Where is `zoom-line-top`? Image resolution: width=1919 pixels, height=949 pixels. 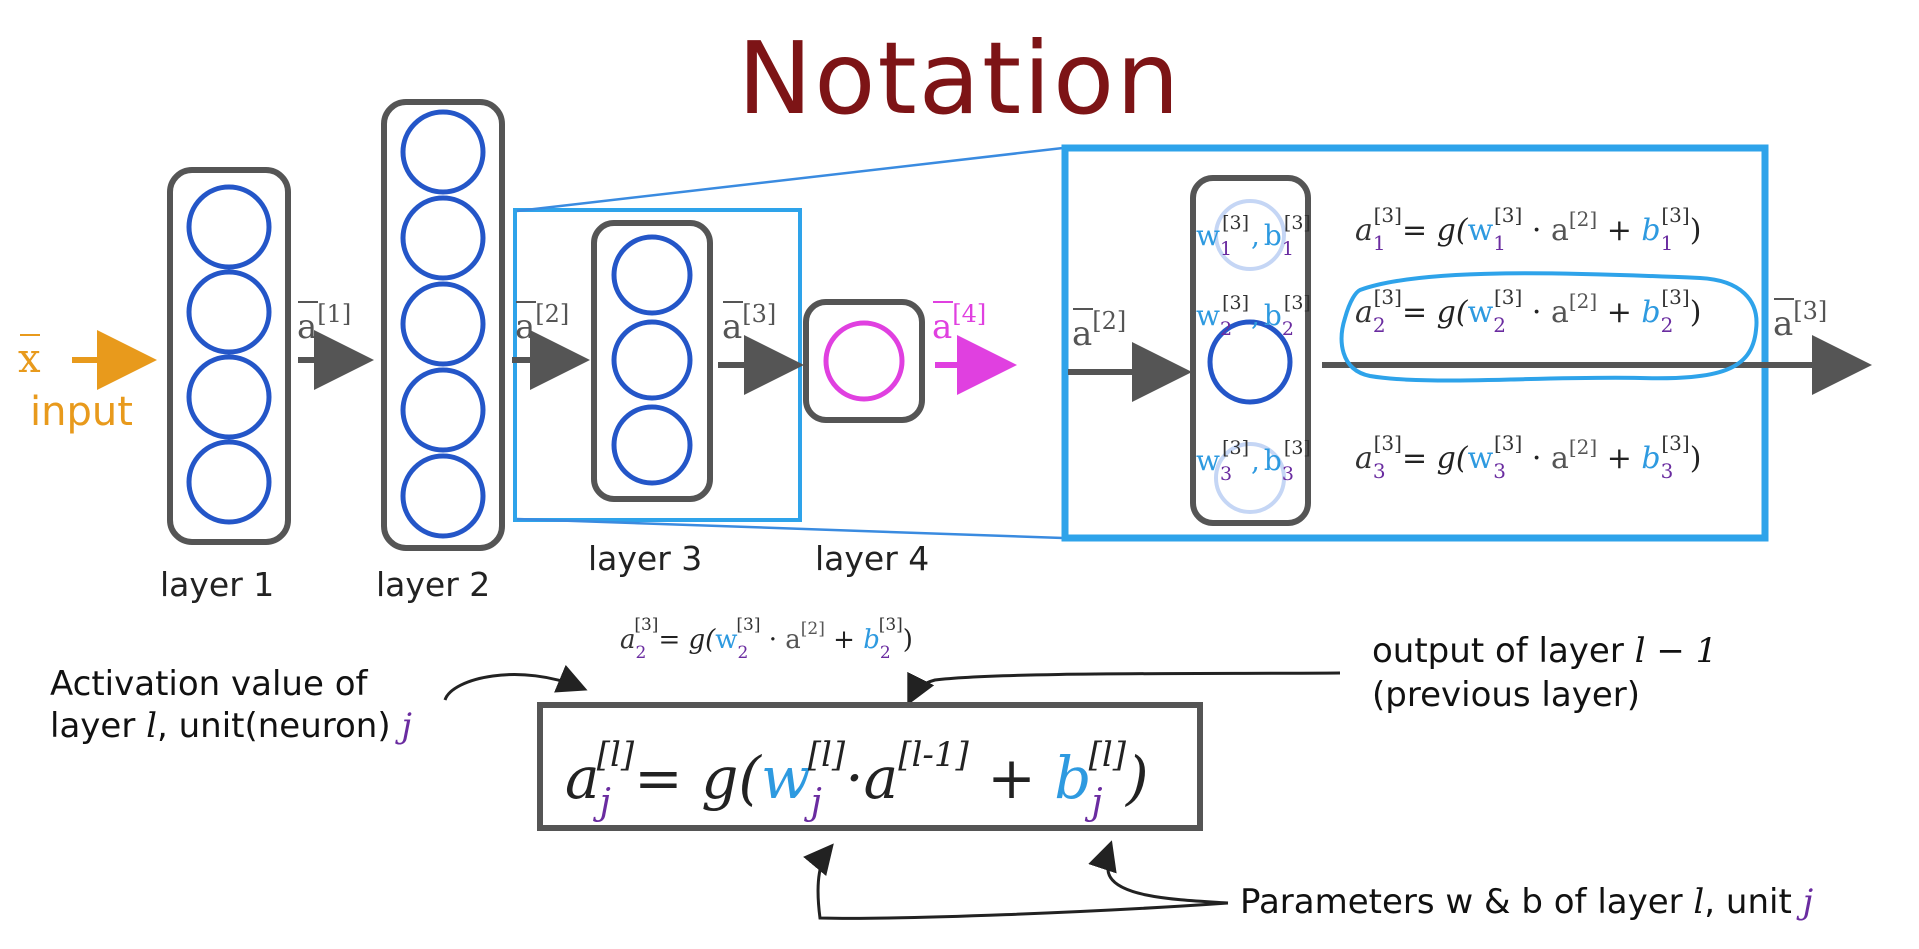
zoom-line-top is located at coordinates (790, 179).